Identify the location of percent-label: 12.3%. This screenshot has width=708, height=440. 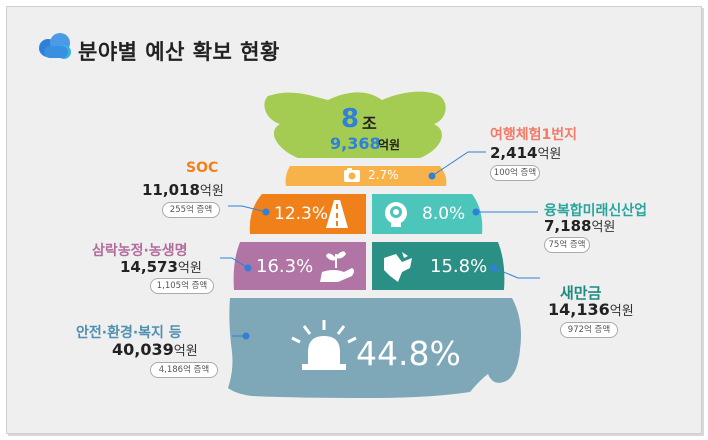
(301, 214).